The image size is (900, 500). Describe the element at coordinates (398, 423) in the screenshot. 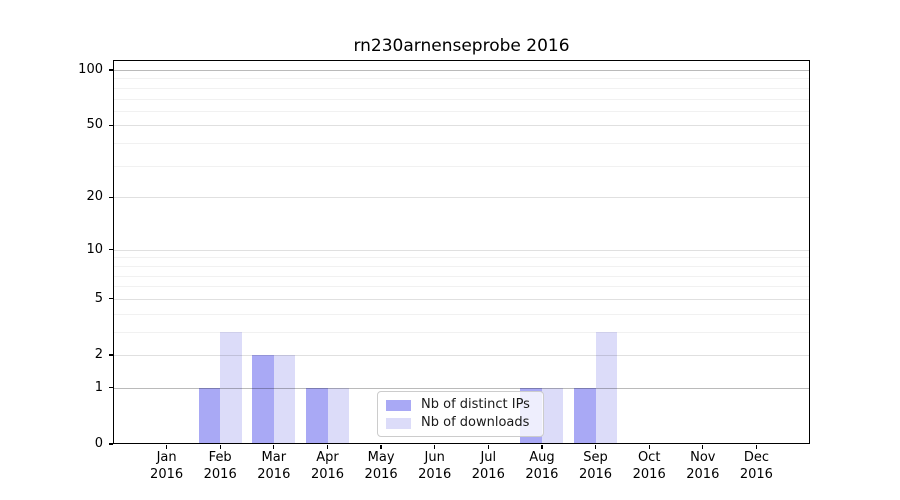

I see `legend-swatch-downloads` at that location.